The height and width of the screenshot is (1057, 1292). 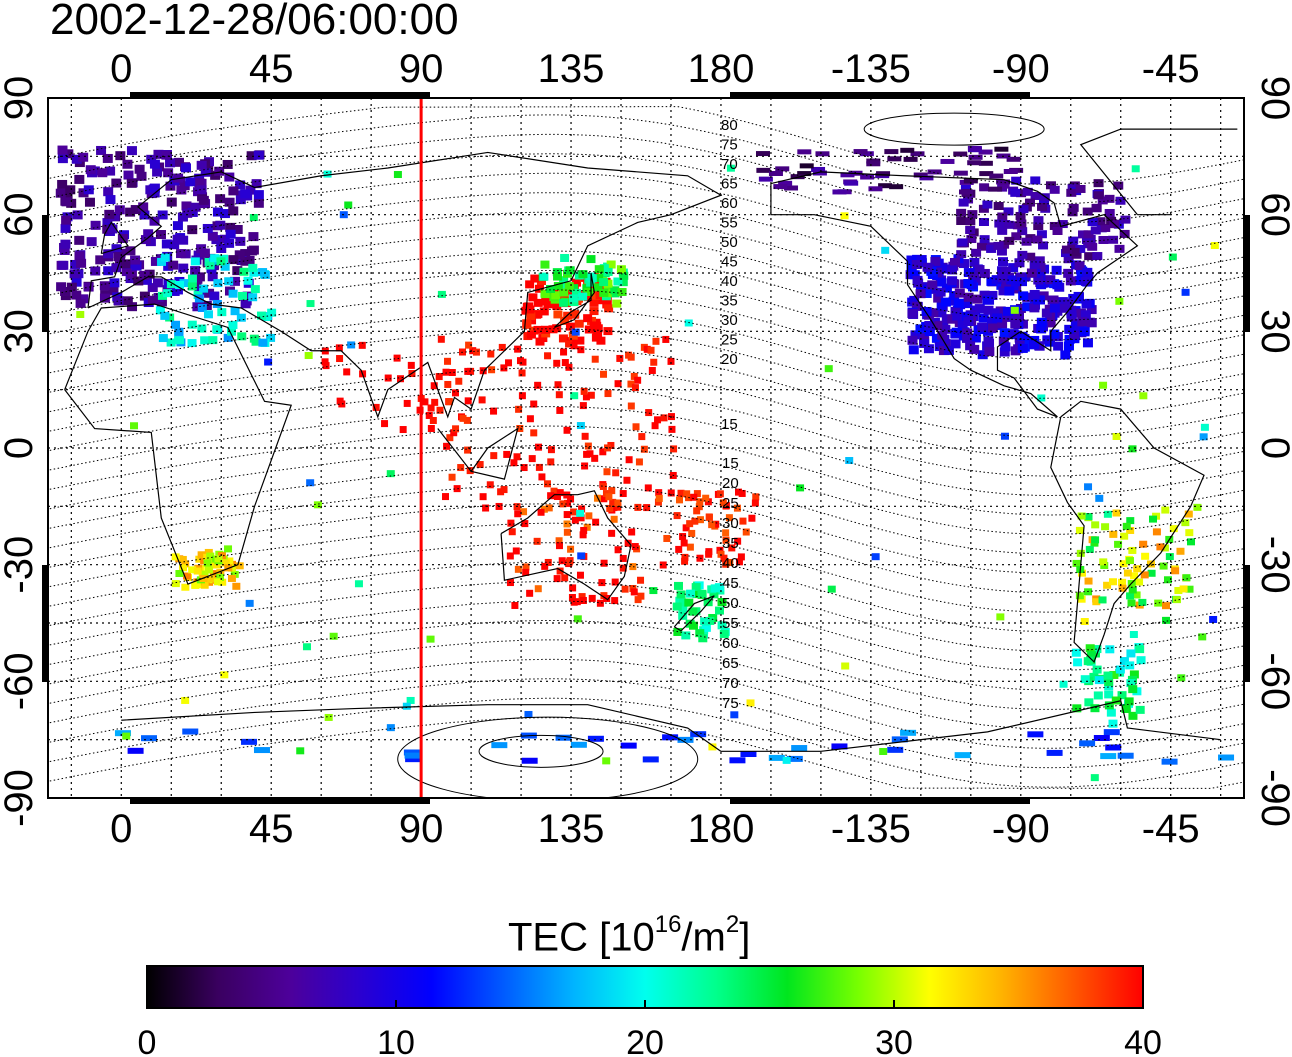 What do you see at coordinates (1272, 214) in the screenshot?
I see `lat-tick-right: 60` at bounding box center [1272, 214].